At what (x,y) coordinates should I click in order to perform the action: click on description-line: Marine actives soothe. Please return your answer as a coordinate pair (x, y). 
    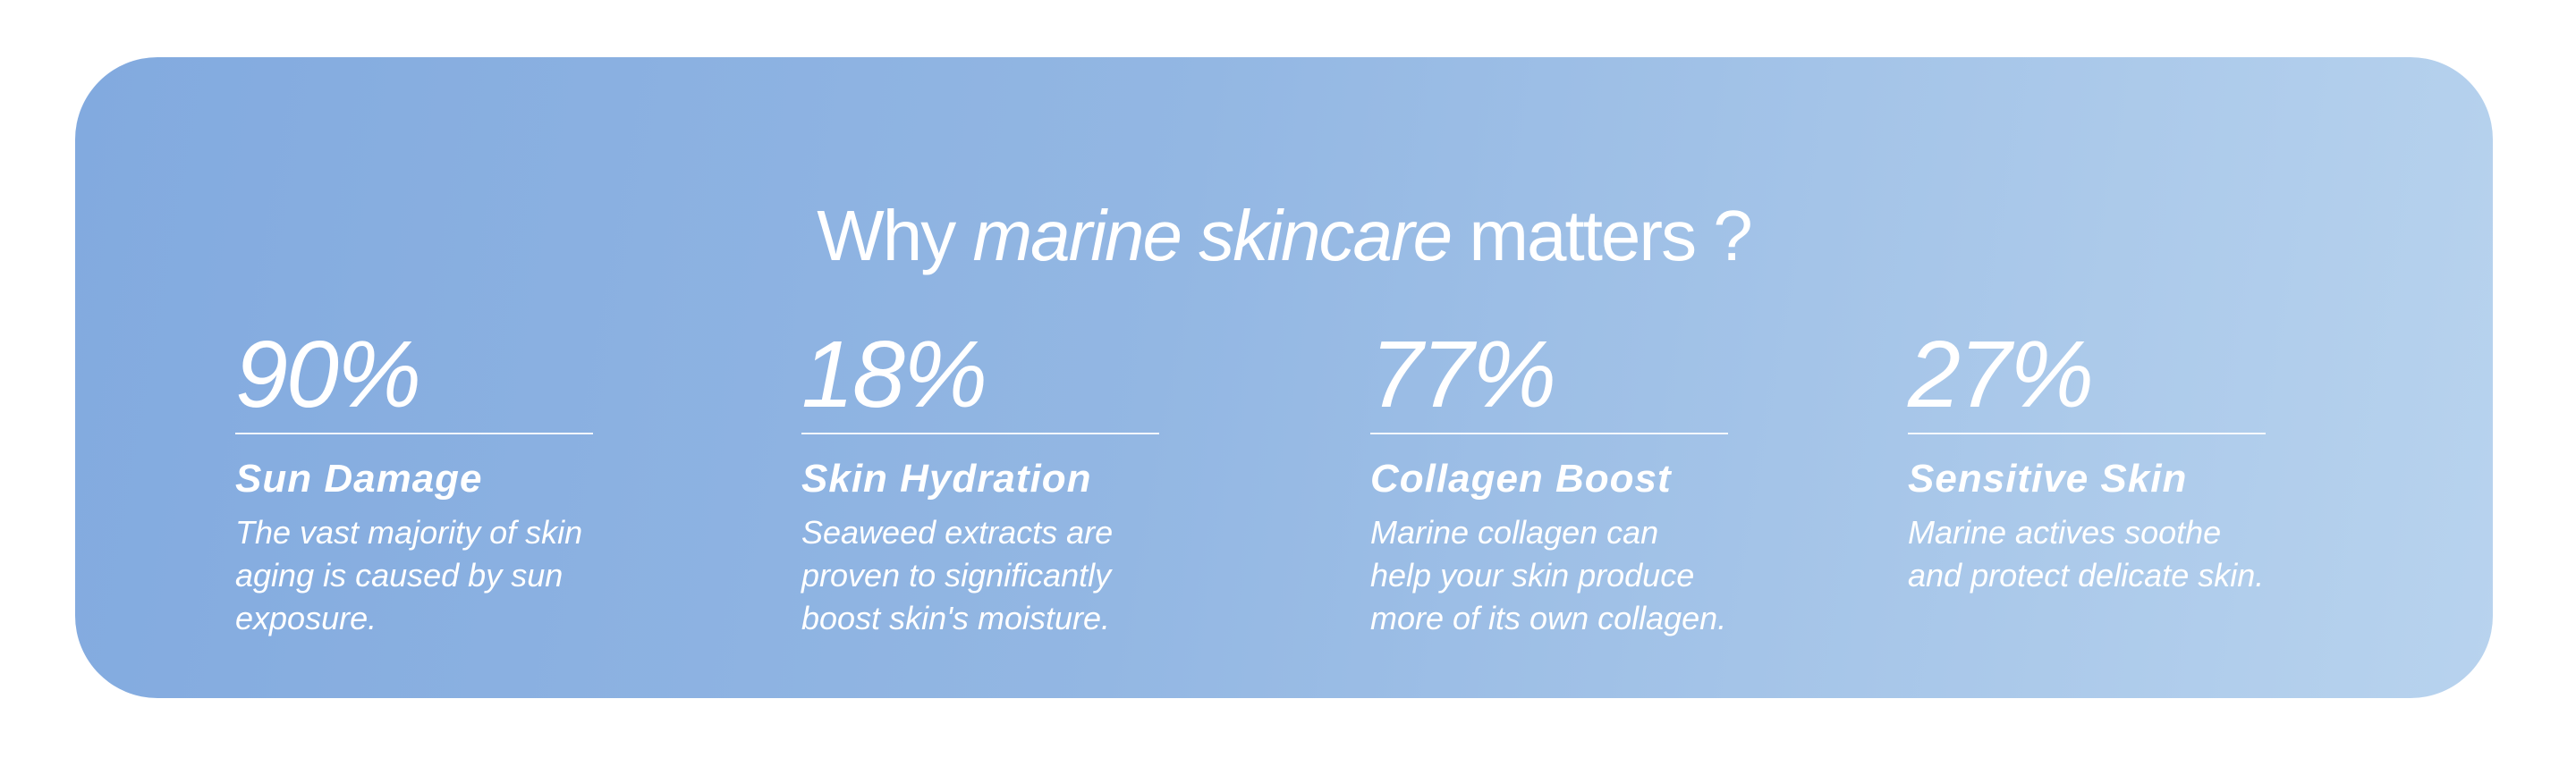
    Looking at the image, I should click on (2065, 532).